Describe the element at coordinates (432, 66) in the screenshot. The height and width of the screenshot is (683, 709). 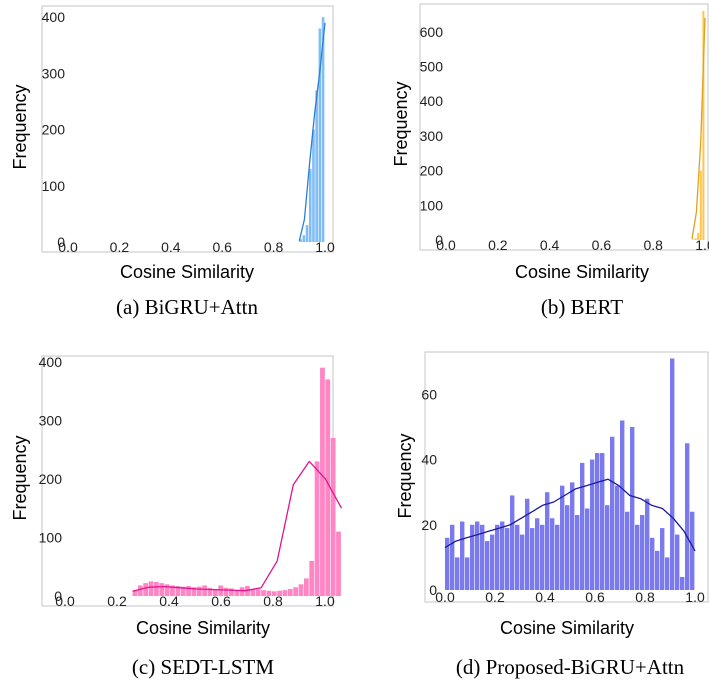
I see `y-tick-label: 500` at that location.